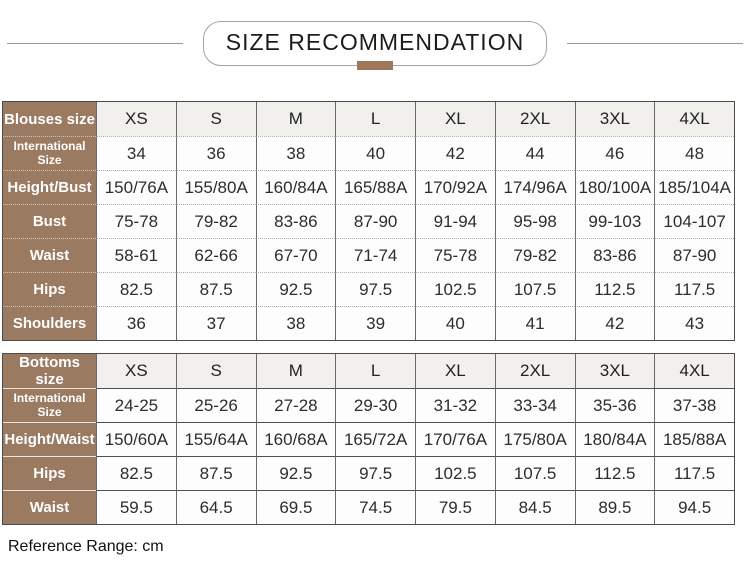 This screenshot has width=750, height=581. I want to click on data-cell: 165/88A, so click(375, 187).